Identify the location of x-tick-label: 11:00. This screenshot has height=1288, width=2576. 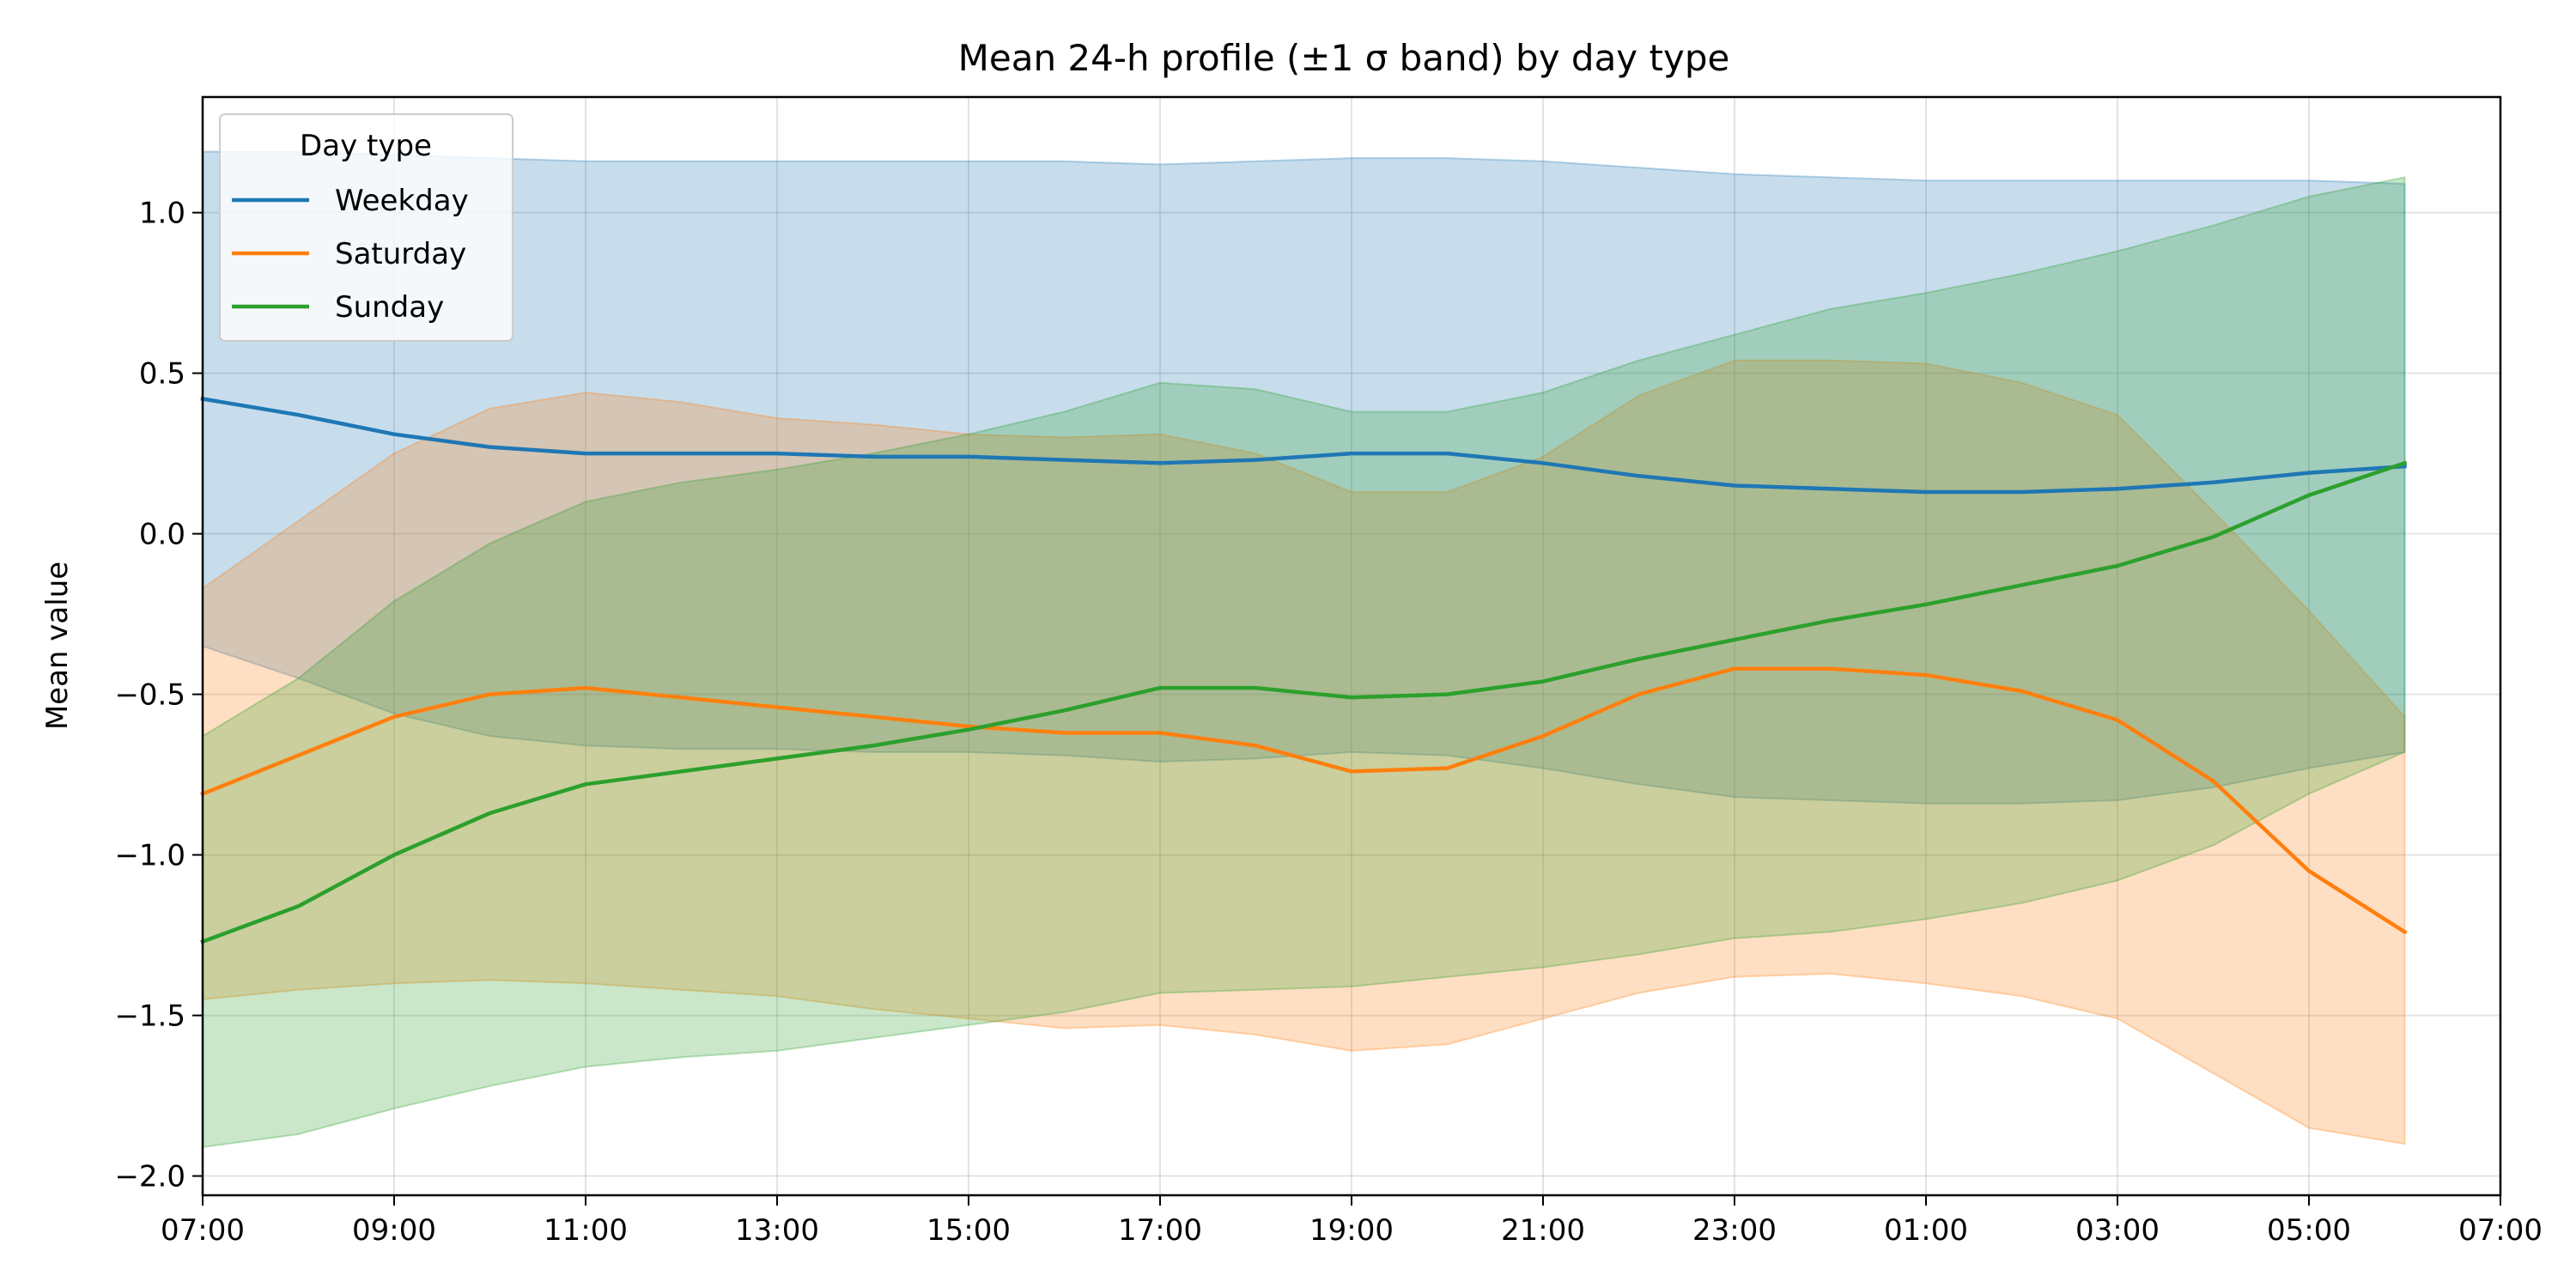
(586, 1230).